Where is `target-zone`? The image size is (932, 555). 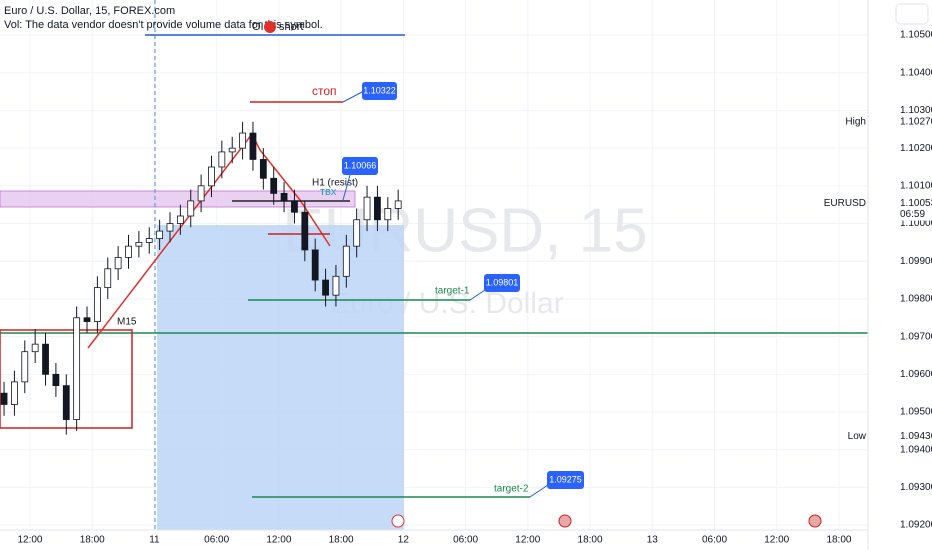 target-zone is located at coordinates (280, 377).